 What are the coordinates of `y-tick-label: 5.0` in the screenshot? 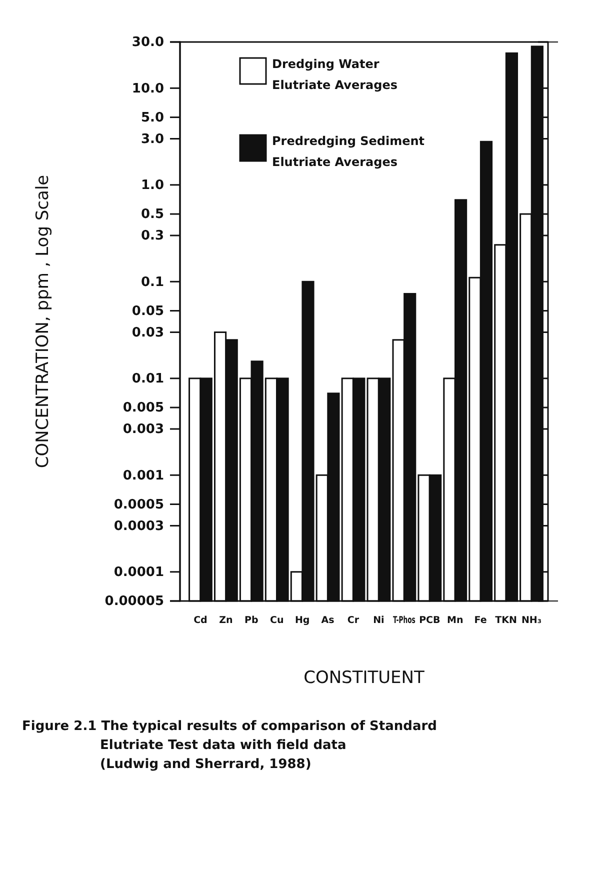 It's located at (152, 118).